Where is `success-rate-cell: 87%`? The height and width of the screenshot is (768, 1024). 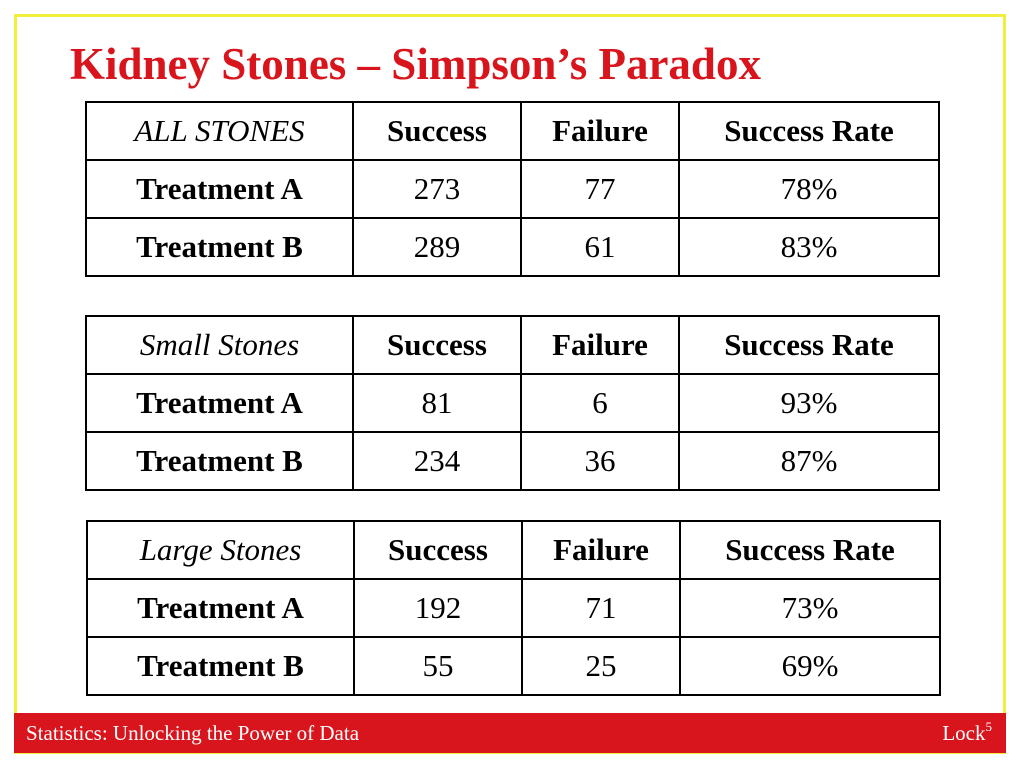 success-rate-cell: 87% is located at coordinates (809, 461).